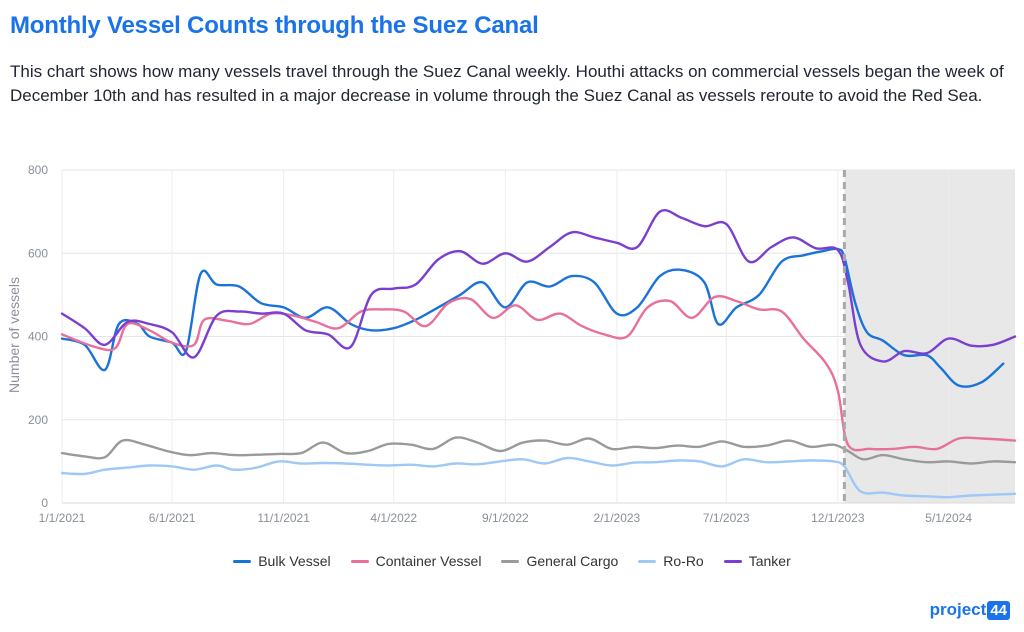  What do you see at coordinates (838, 518) in the screenshot?
I see `x-tick-label: 12/1/2023` at bounding box center [838, 518].